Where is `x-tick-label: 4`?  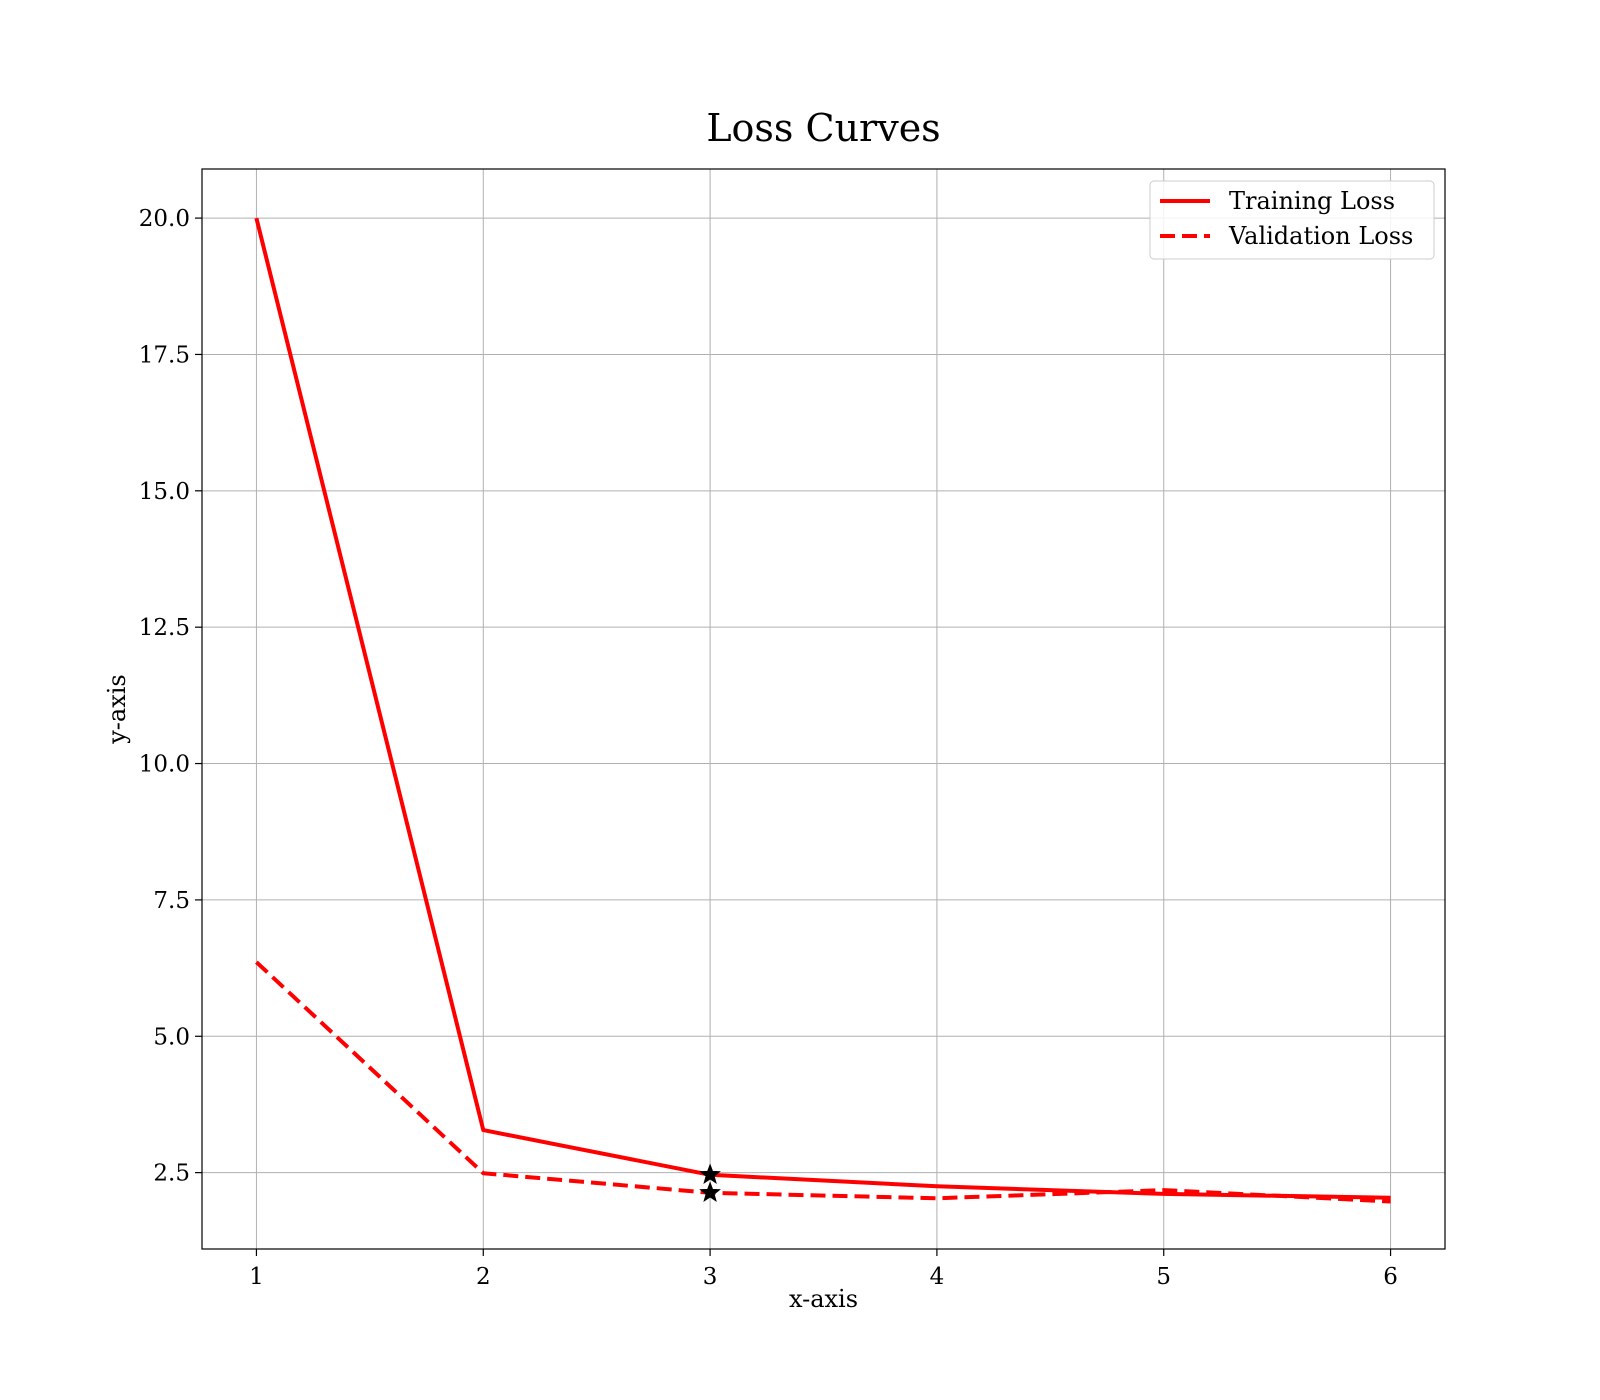 x-tick-label: 4 is located at coordinates (937, 1277).